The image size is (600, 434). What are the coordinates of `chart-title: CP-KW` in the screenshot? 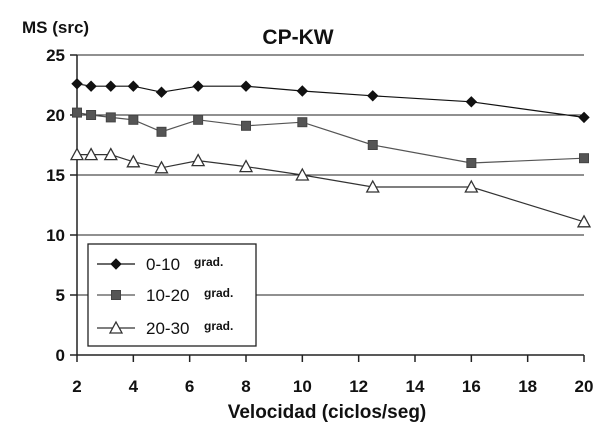 It's located at (297, 37).